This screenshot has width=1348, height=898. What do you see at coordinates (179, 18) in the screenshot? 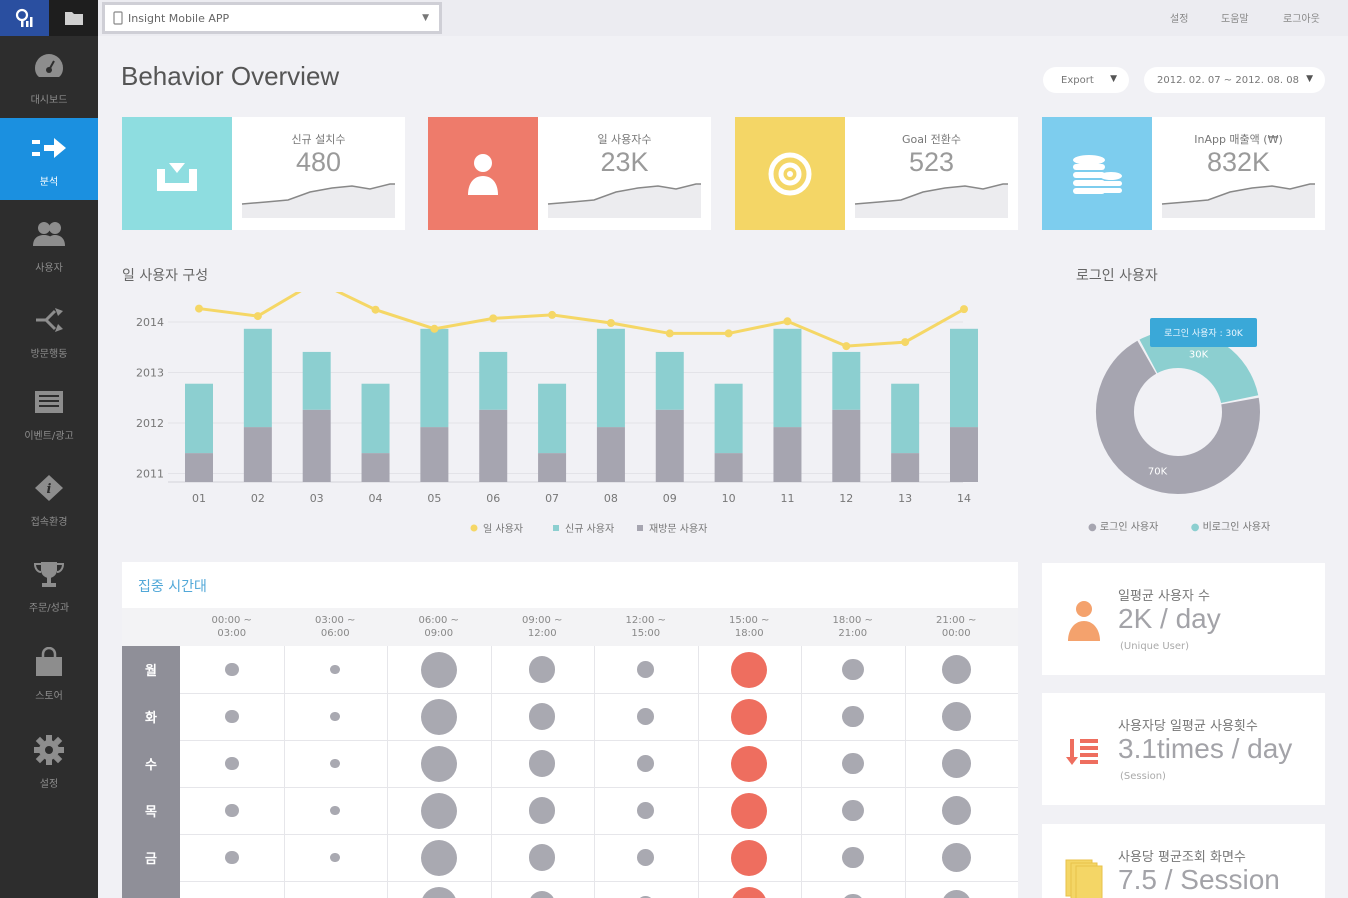
I see `app-select-value: Insight Mobile APP` at bounding box center [179, 18].